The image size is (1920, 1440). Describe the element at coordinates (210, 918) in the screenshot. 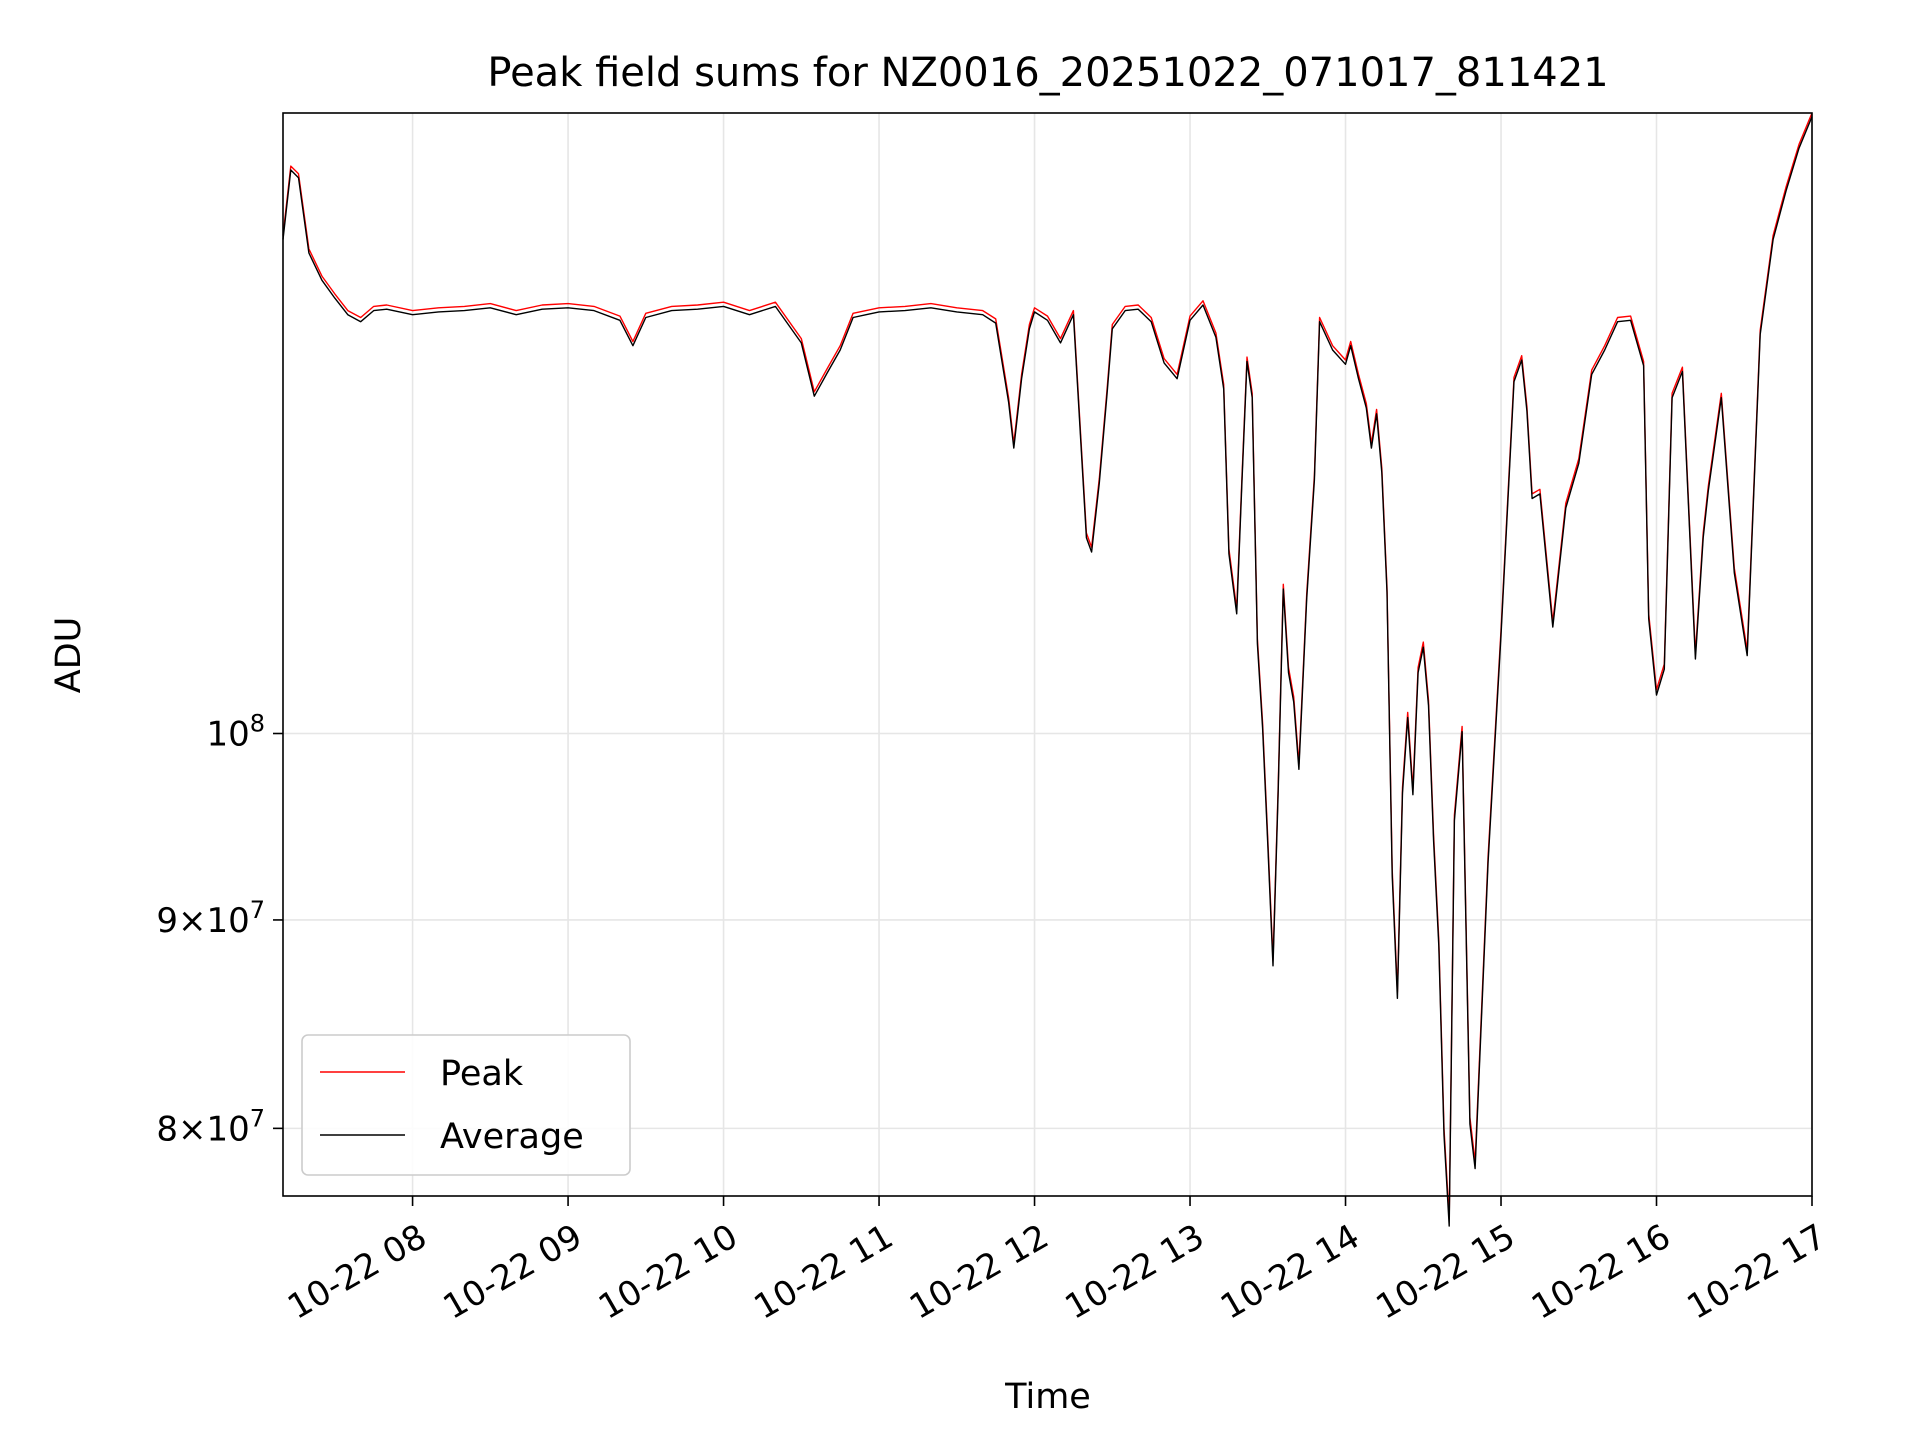

I see `y-tick-label: 9×107` at that location.